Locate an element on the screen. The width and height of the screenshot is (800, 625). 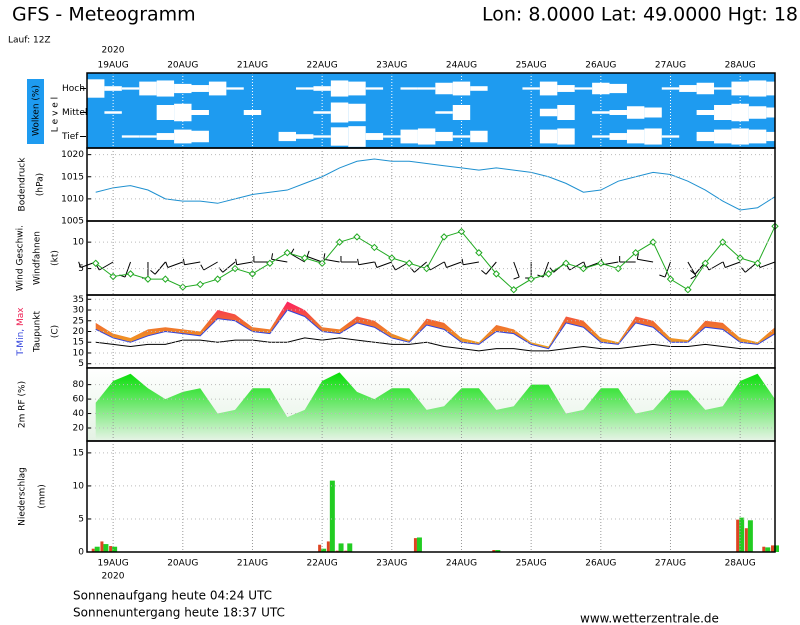
y-tick-label: 20 is located at coordinates (79, 332).